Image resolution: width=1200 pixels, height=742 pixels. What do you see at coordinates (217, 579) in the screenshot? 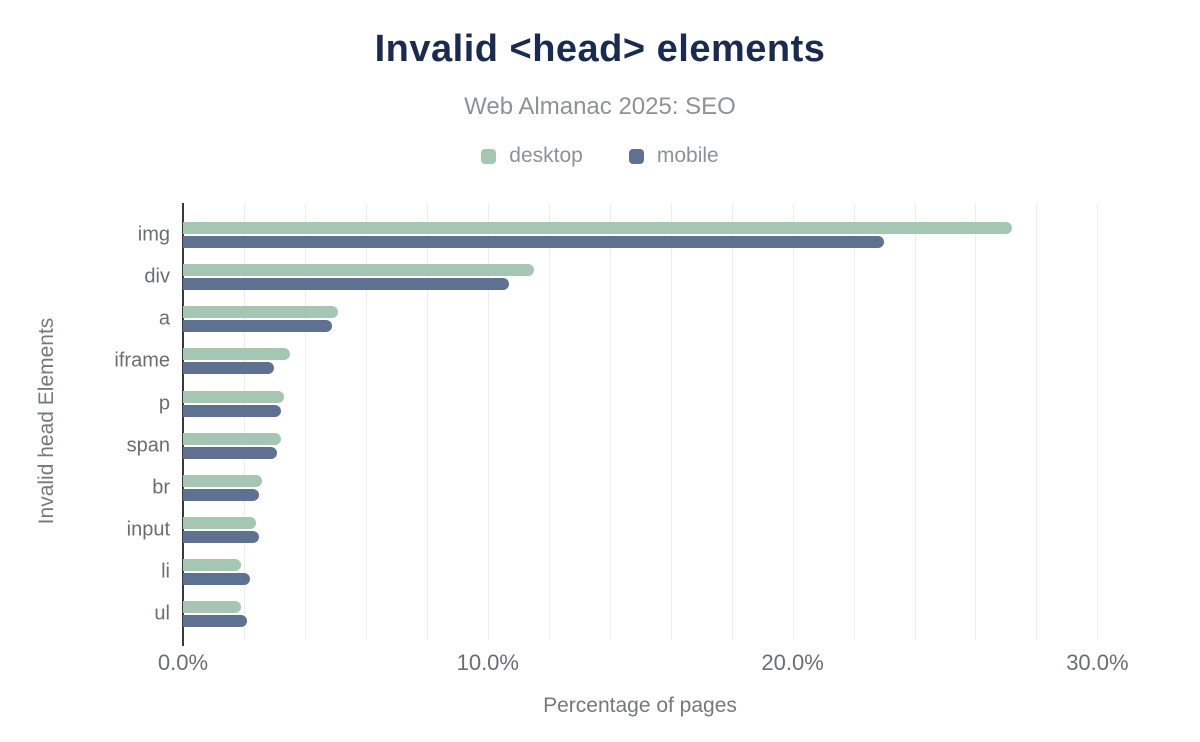
I see `bar-mobile-li` at bounding box center [217, 579].